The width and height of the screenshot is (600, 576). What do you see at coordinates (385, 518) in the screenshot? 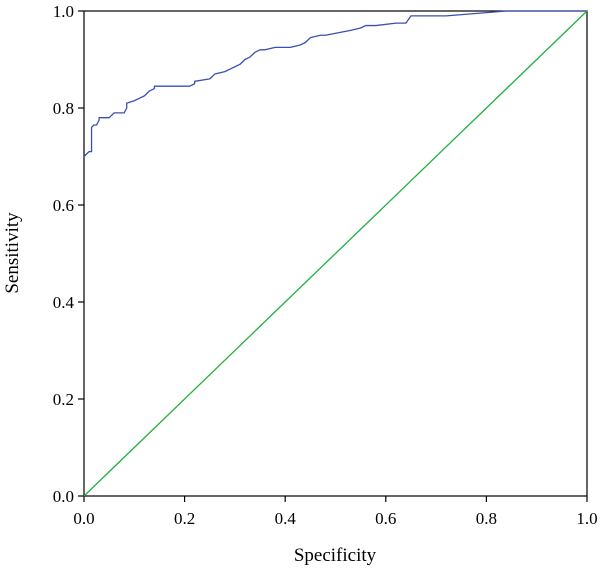
I see `x-tick-label: 0.6` at bounding box center [385, 518].